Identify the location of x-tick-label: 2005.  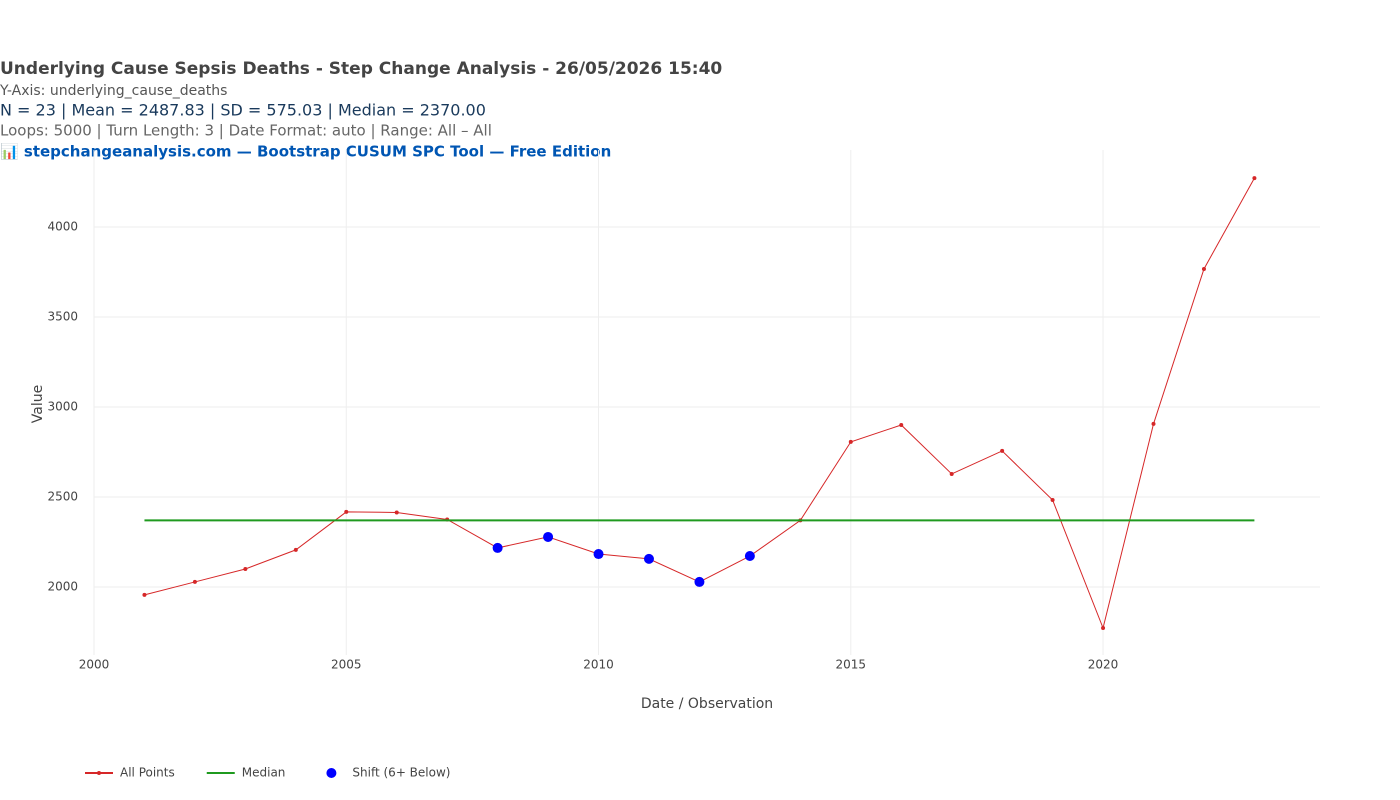
(346, 665).